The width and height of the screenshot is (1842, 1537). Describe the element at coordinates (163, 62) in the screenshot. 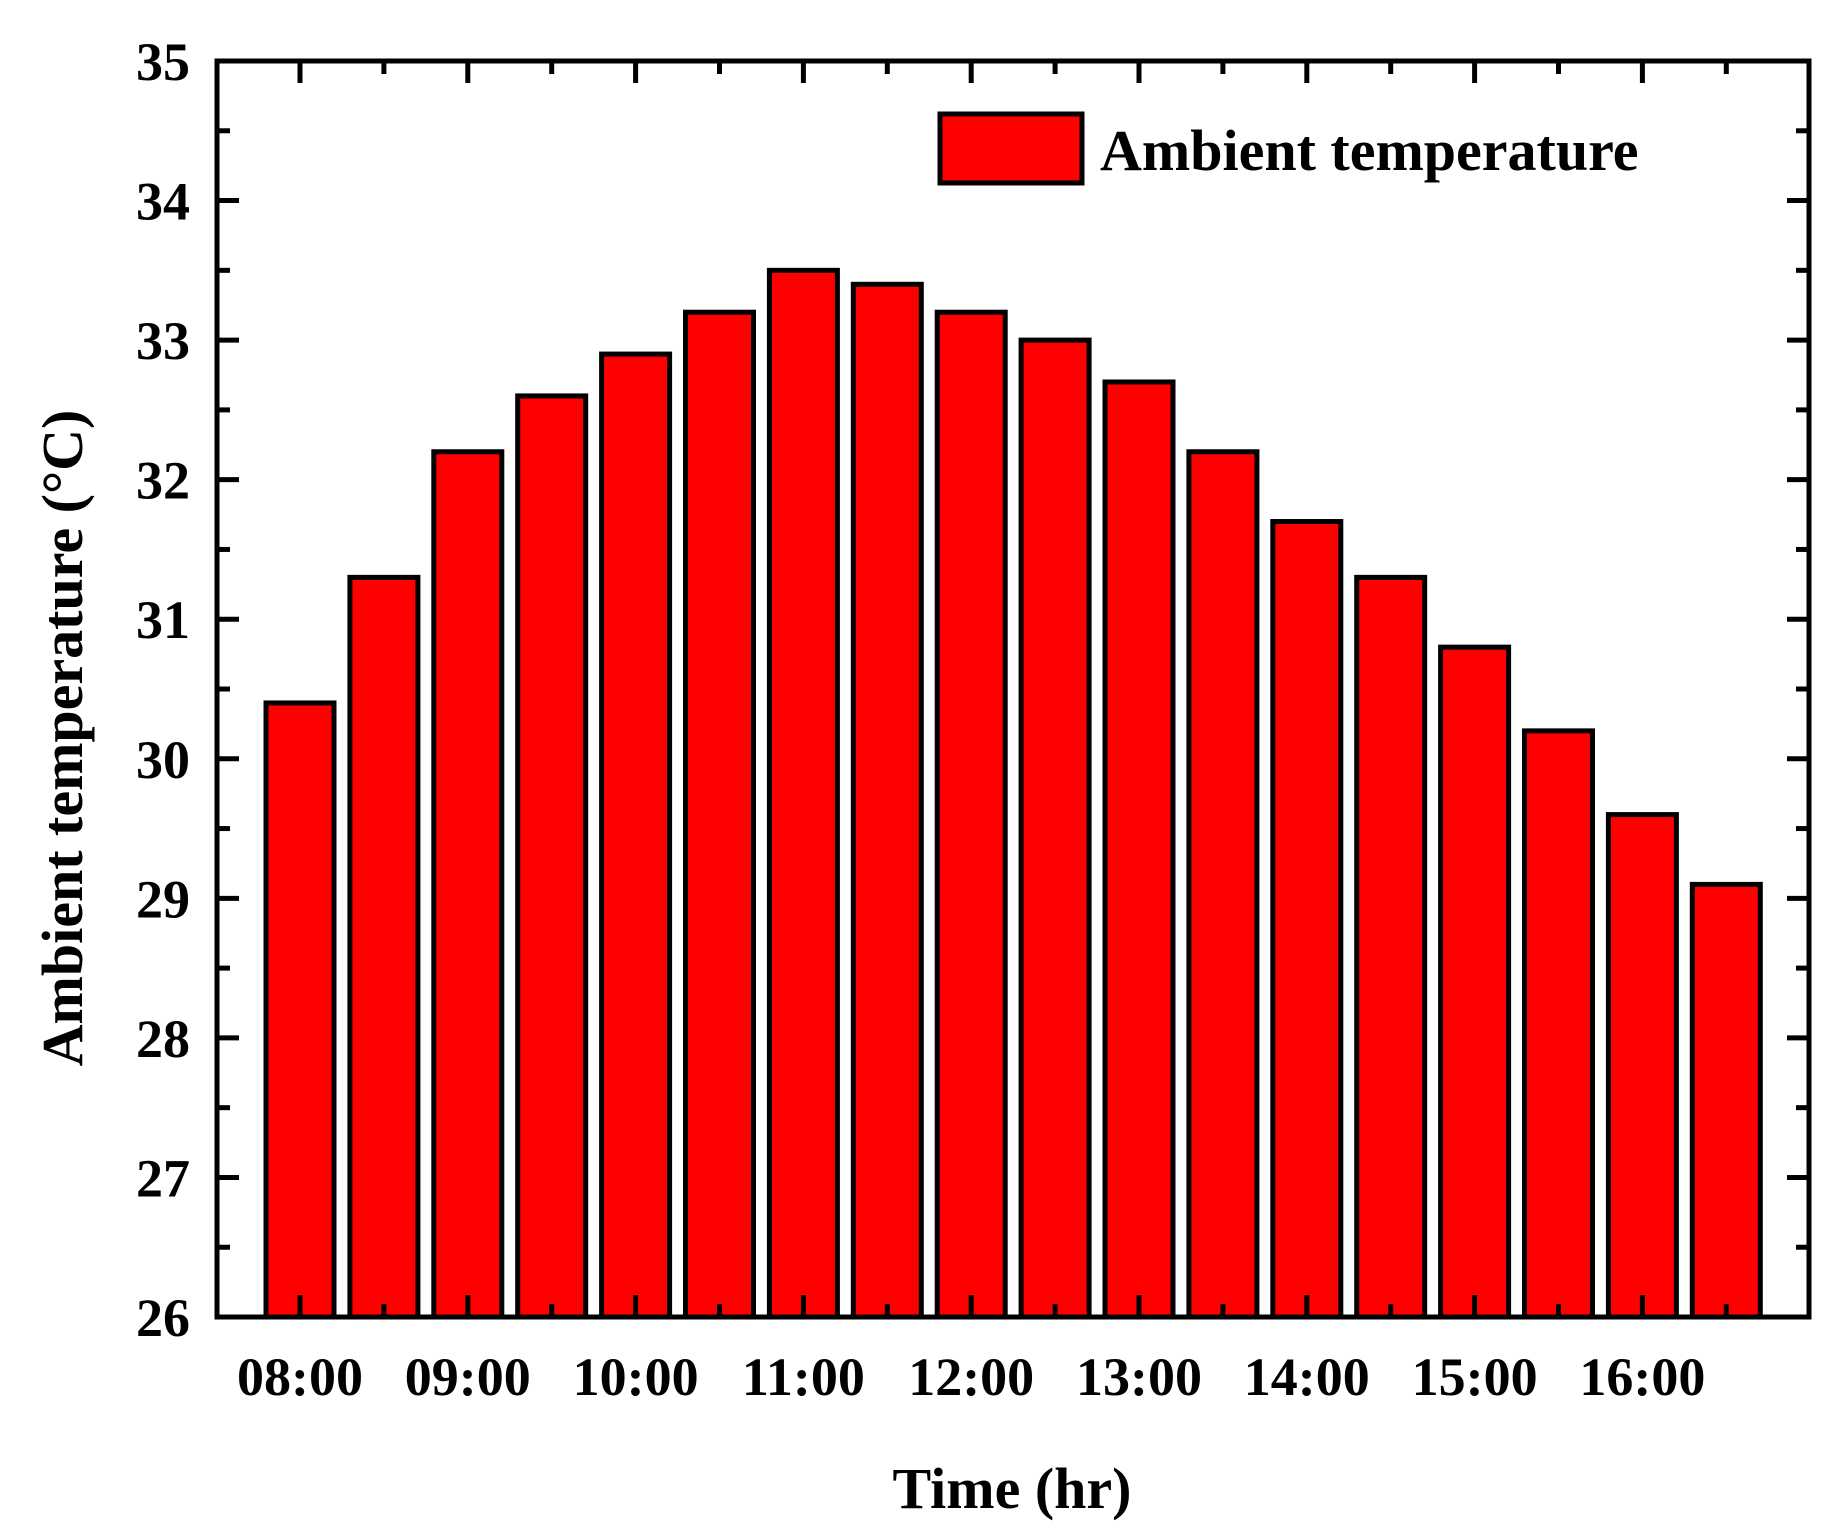

I see `y-tick-label: 35` at that location.